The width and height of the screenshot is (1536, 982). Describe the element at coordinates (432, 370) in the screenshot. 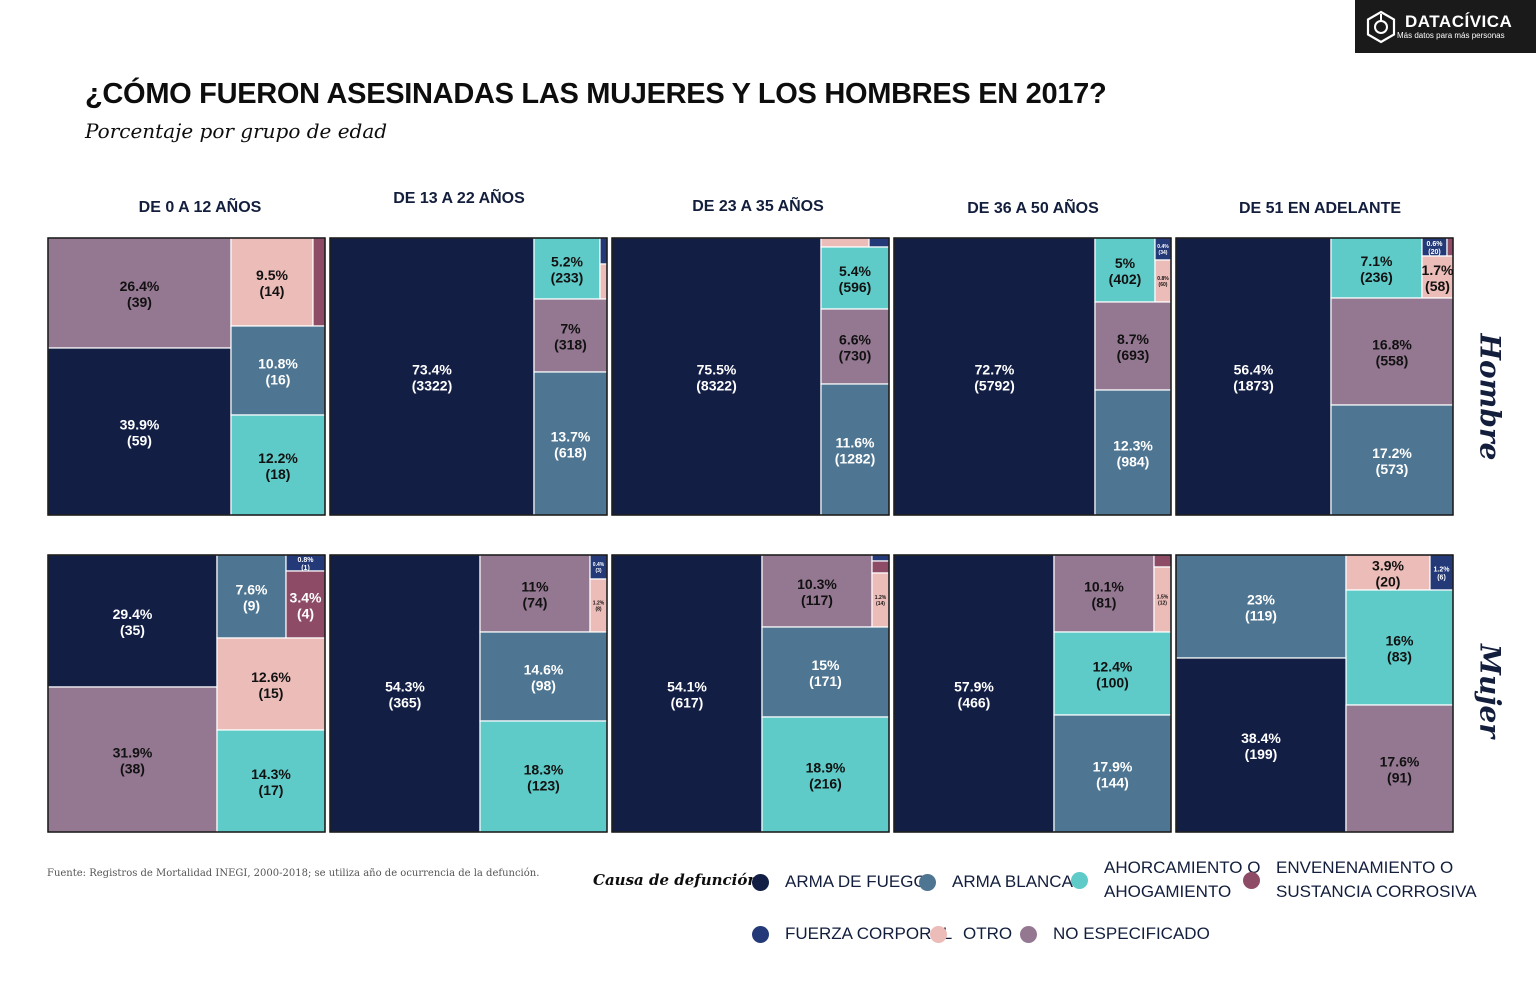

I see `treemap-cell-pct: 73.4%` at that location.